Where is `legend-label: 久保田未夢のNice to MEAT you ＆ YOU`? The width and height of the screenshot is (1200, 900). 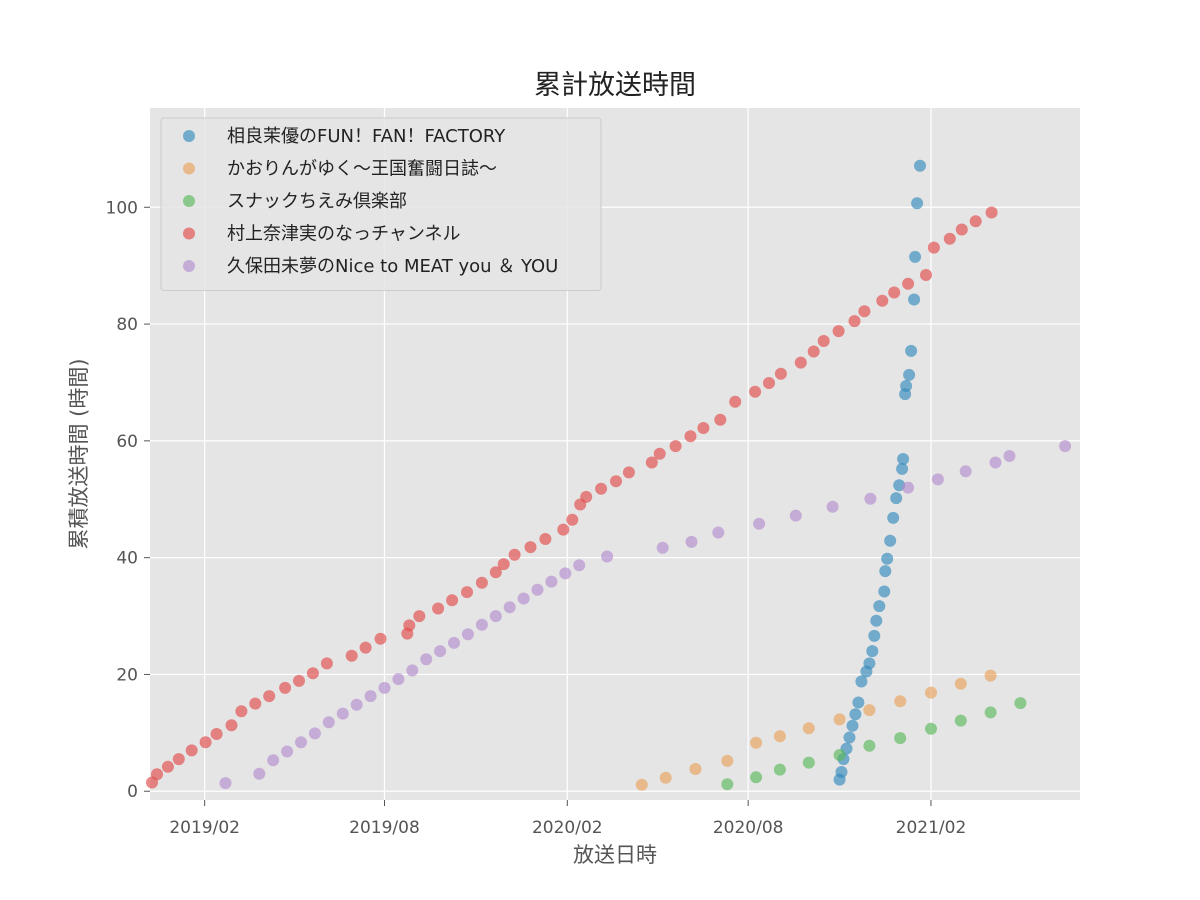
legend-label: 久保田未夢のNice to MEAT you ＆ YOU is located at coordinates (392, 266).